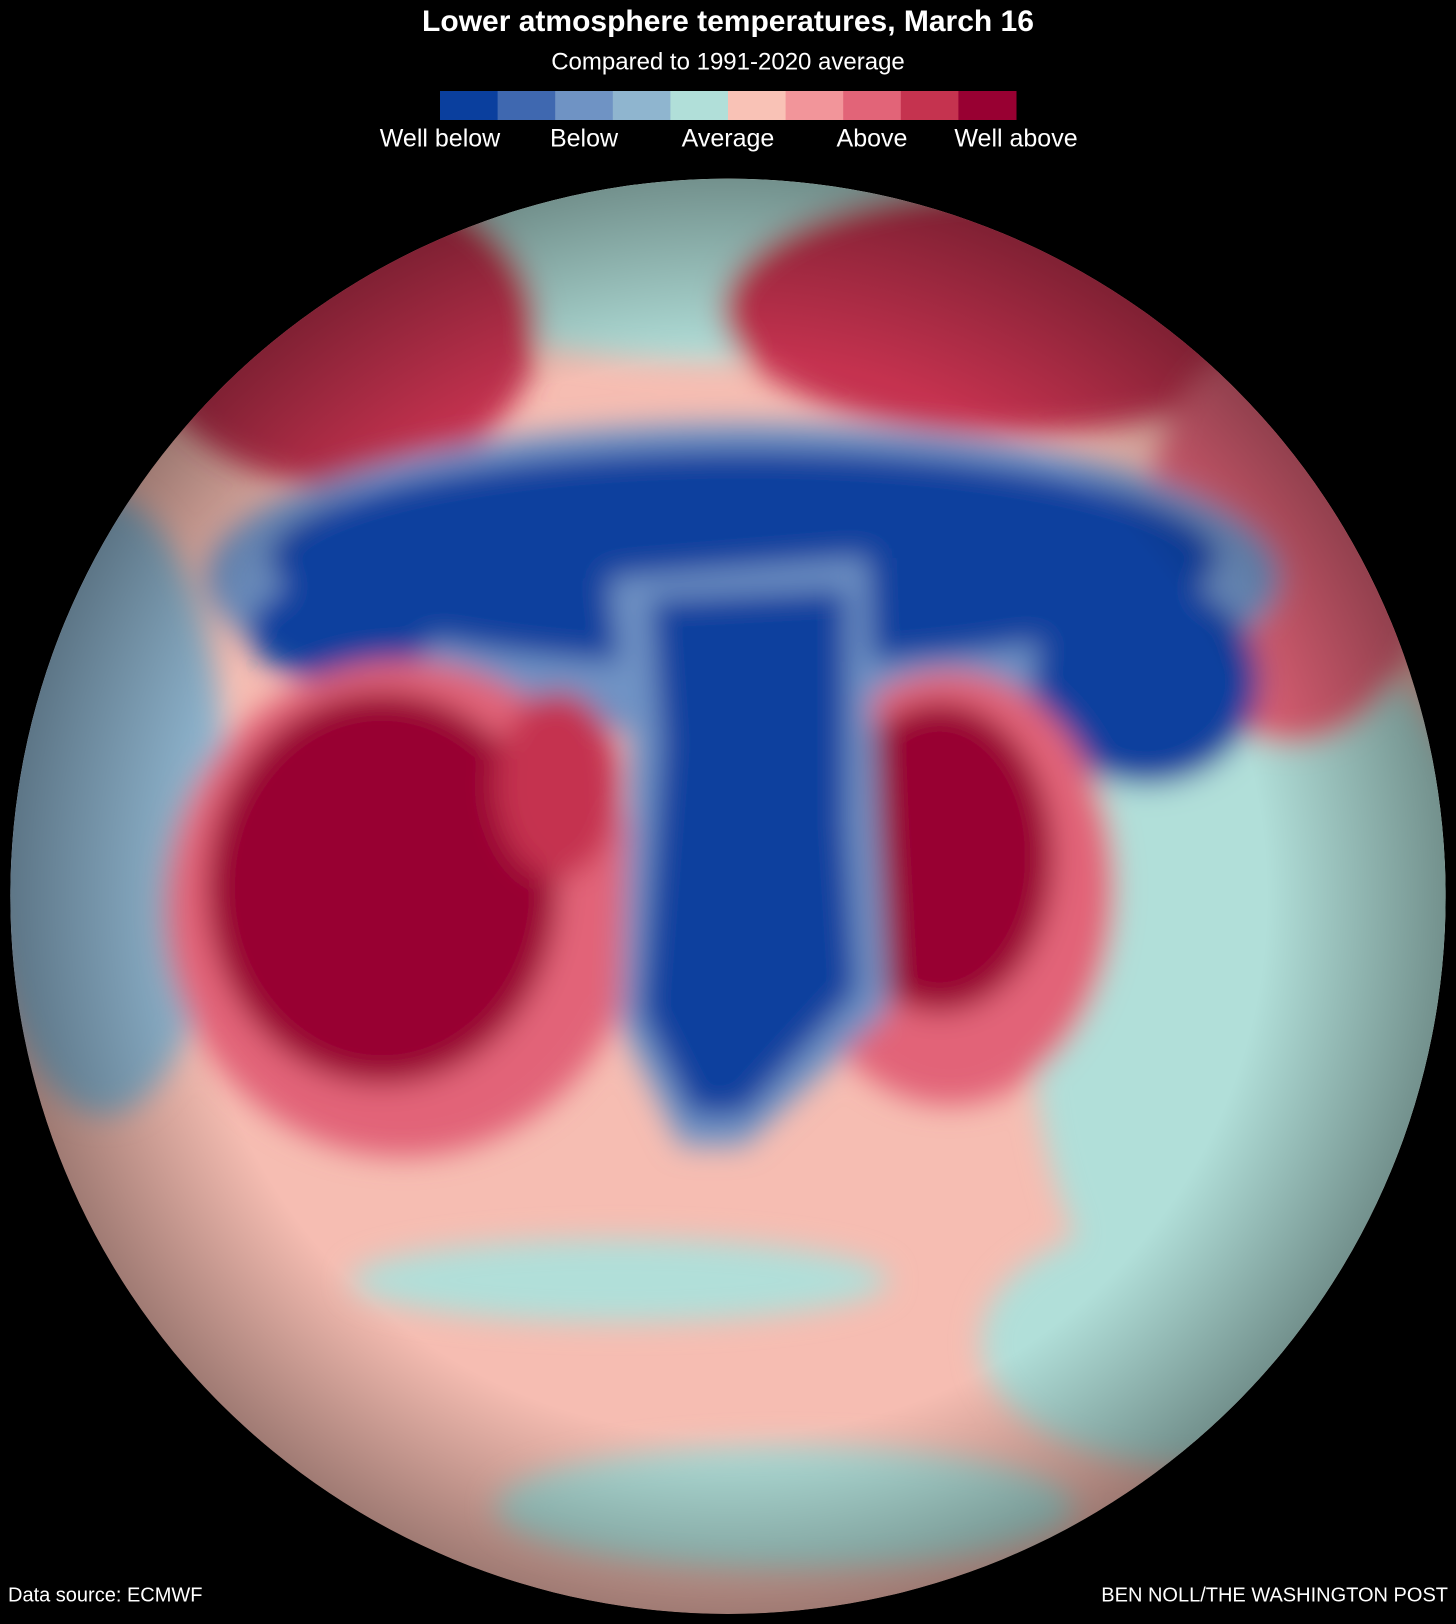 Image resolution: width=1456 pixels, height=1624 pixels. What do you see at coordinates (440, 139) in the screenshot?
I see `legend-label: Well below` at bounding box center [440, 139].